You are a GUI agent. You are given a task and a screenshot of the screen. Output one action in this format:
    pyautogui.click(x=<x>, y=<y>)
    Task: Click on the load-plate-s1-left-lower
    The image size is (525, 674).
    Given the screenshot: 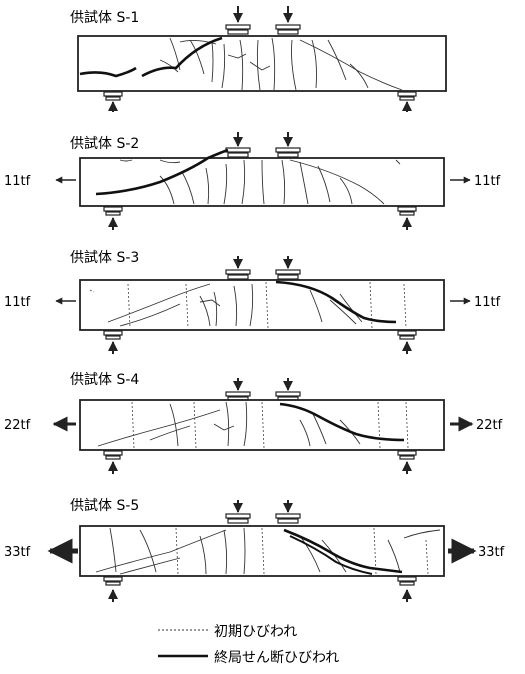 What is the action you would take?
    pyautogui.click(x=238, y=32)
    